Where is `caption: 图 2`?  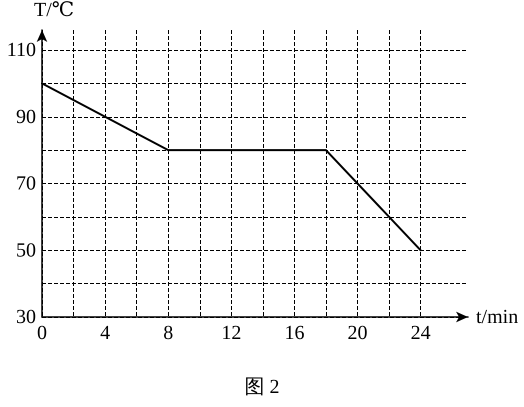 caption: 图 2 is located at coordinates (262, 387).